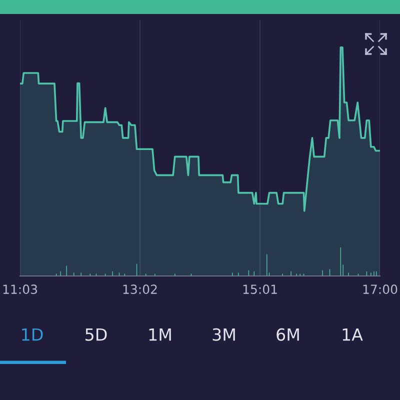  I want to click on text: 3M, so click(223, 334).